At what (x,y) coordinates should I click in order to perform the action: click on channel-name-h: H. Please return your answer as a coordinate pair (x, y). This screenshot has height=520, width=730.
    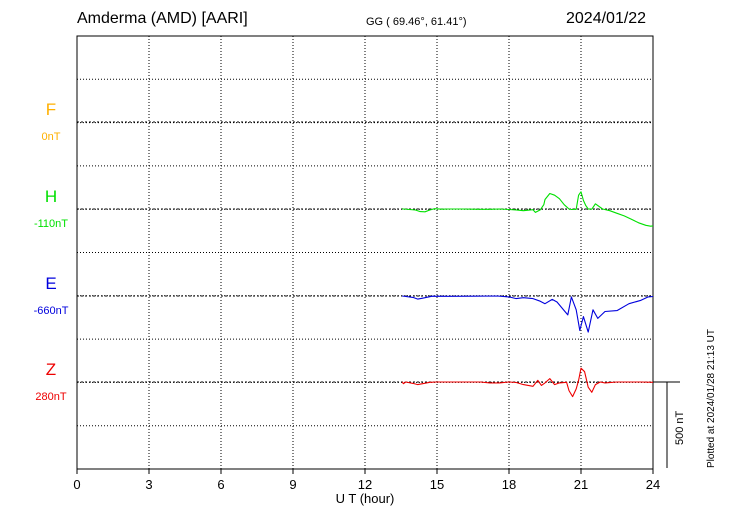
    Looking at the image, I should click on (51, 196).